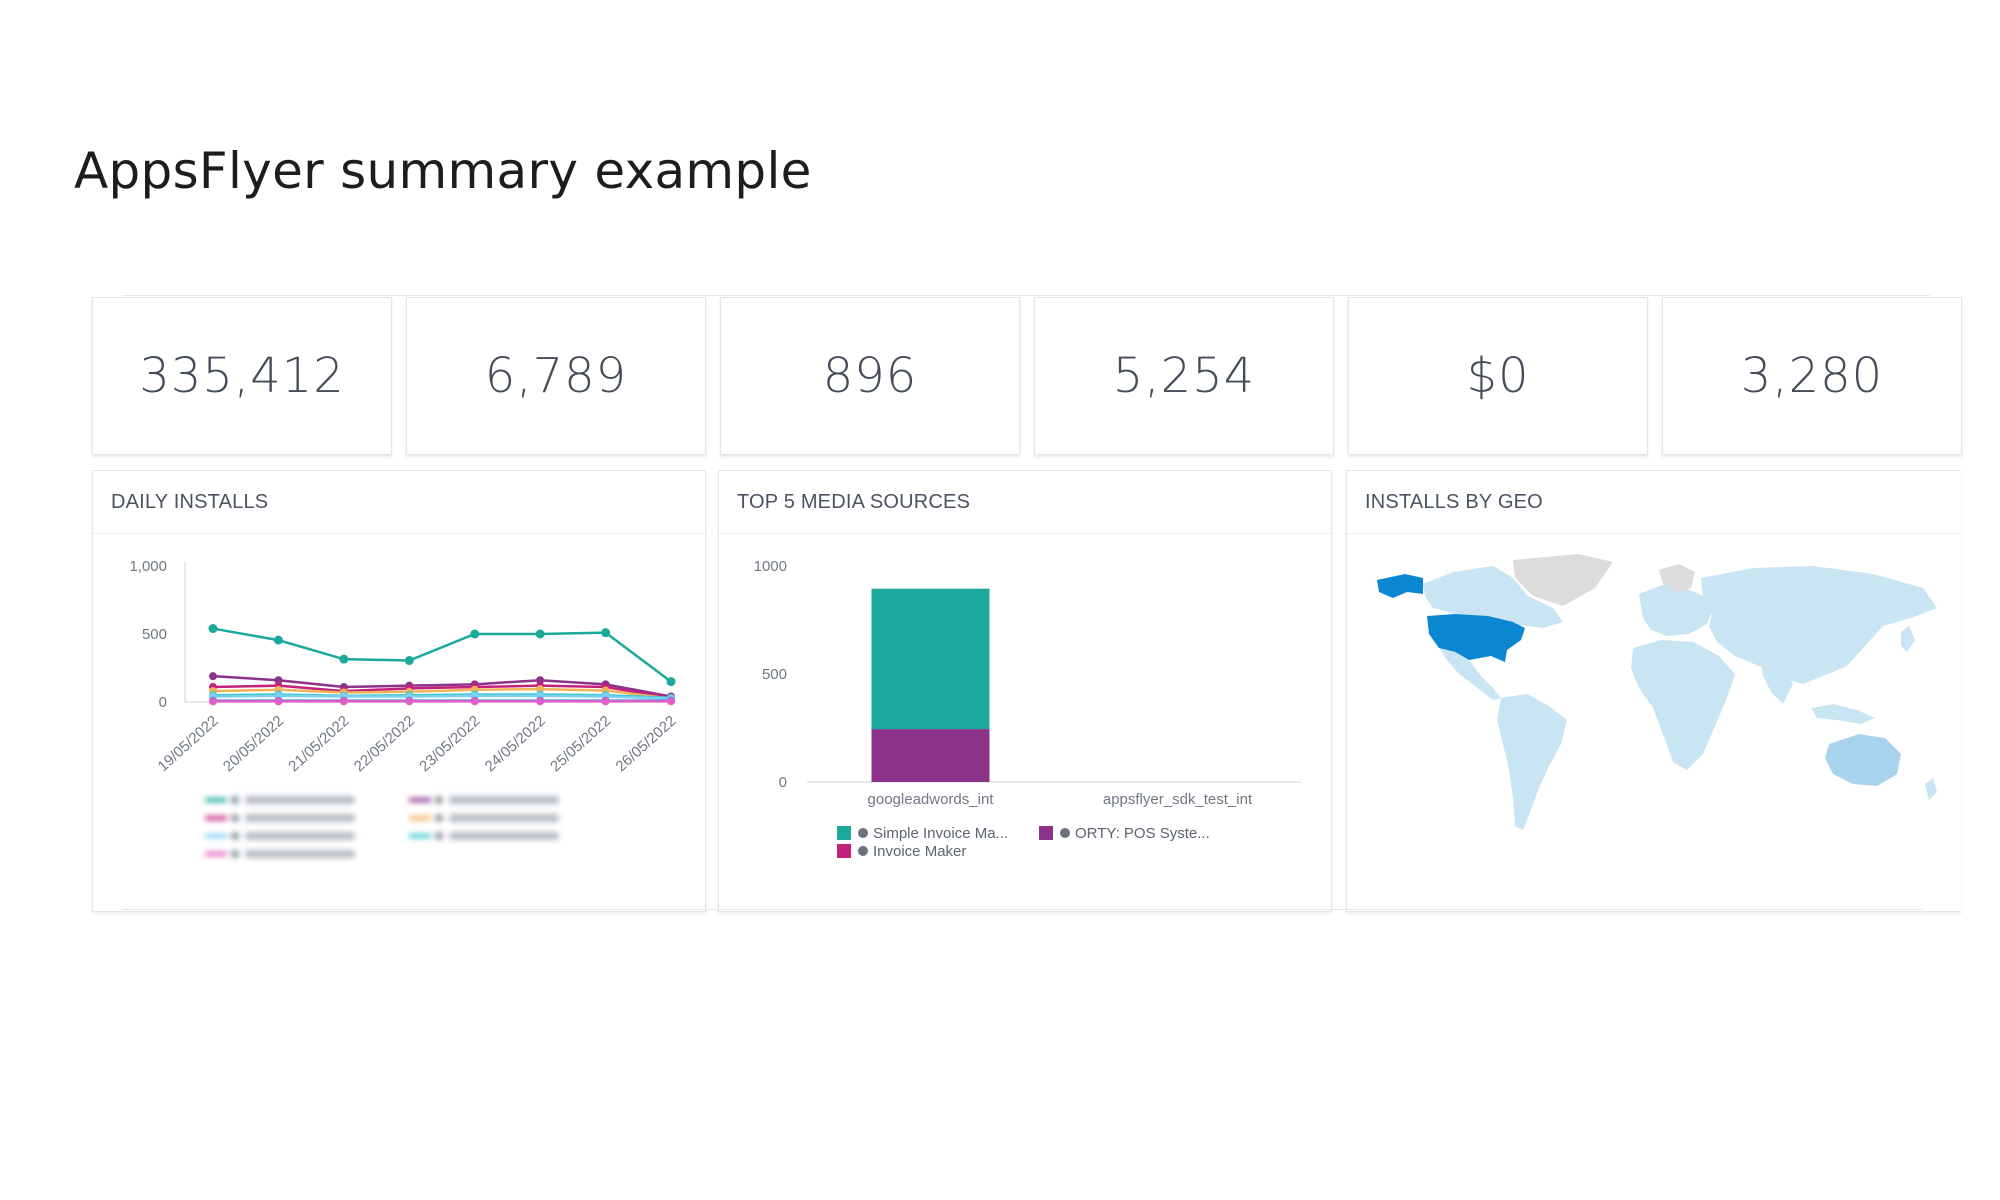 The image size is (2000, 1200). I want to click on kpi-card-3: 896, so click(870, 376).